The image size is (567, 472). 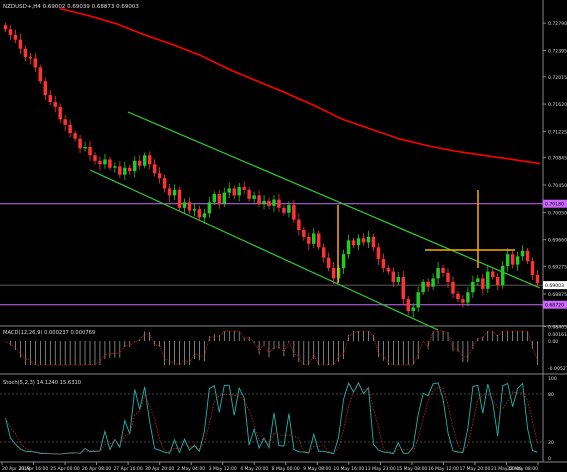 What do you see at coordinates (96, 469) in the screenshot?
I see `time-tick-label: 26 Apr 08:00` at bounding box center [96, 469].